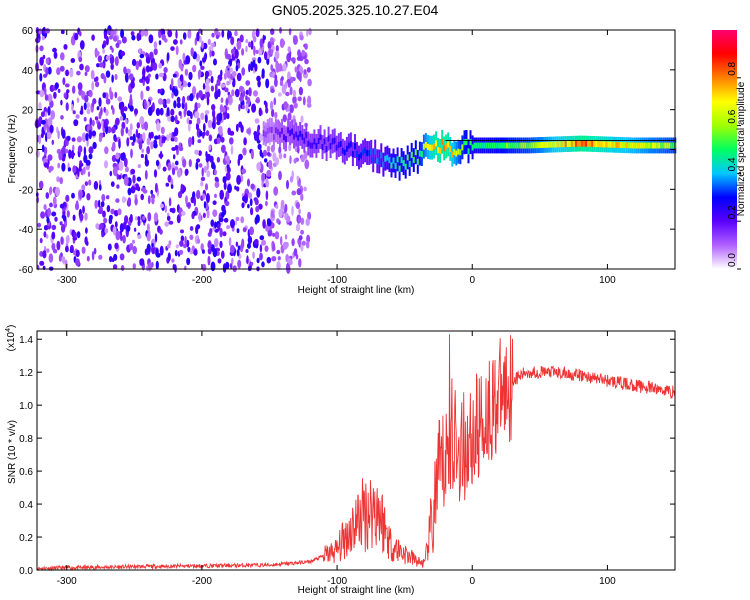  I want to click on y-tick-label: 0.6, so click(26, 472).